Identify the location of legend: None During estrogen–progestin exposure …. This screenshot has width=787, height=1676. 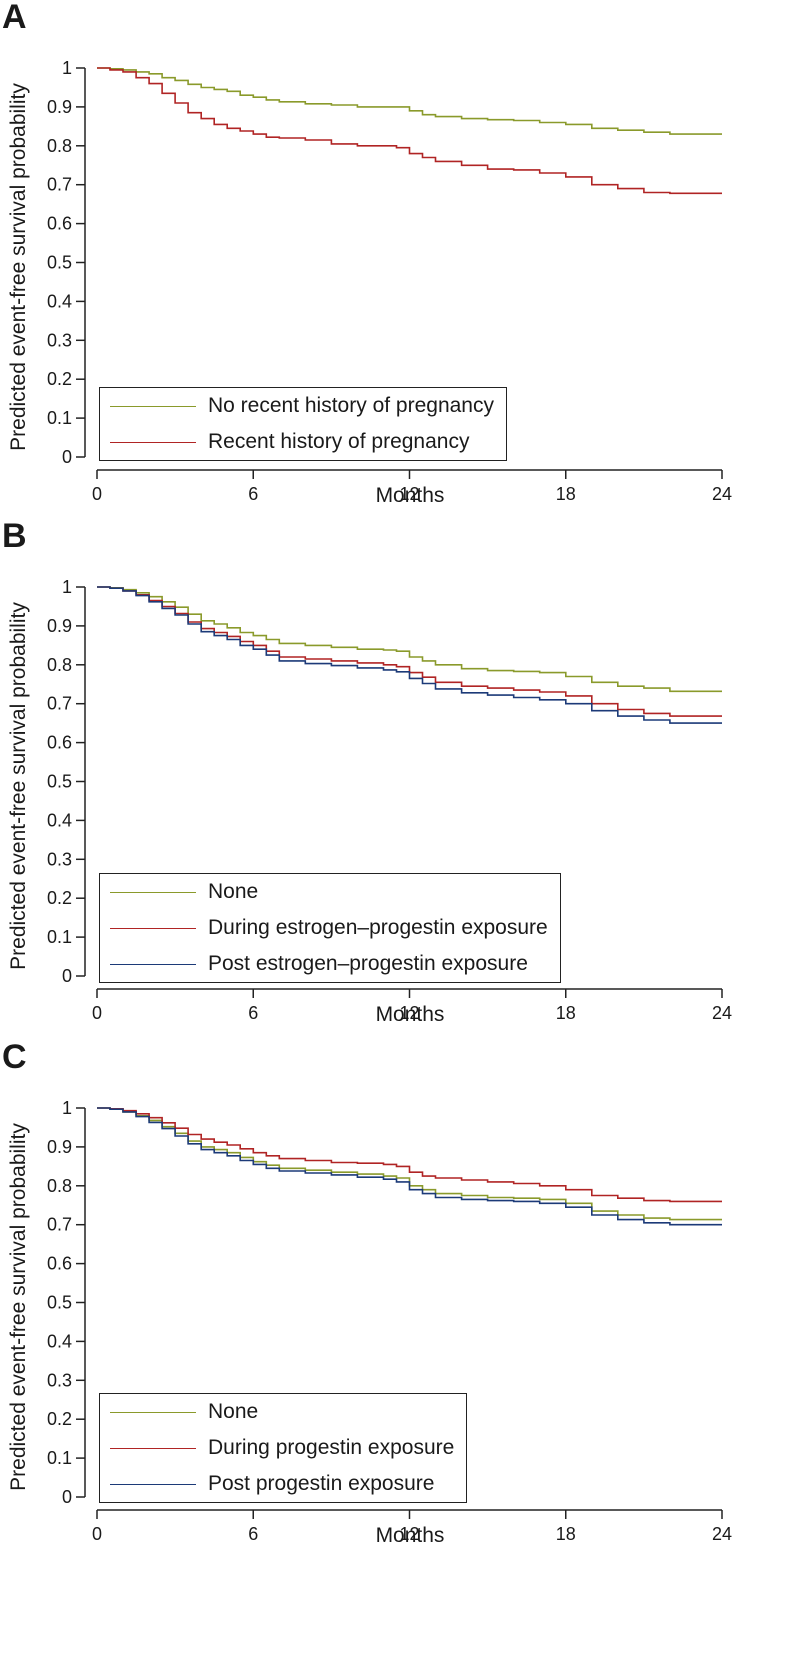
(330, 928).